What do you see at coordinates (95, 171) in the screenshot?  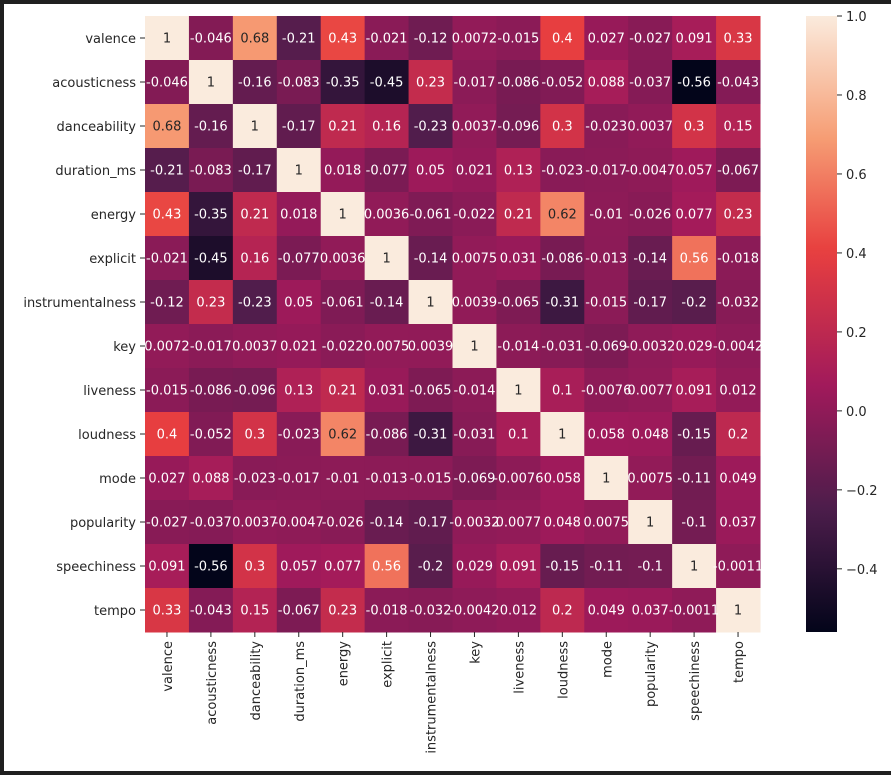 I see `y-tick-label: duration_ms` at bounding box center [95, 171].